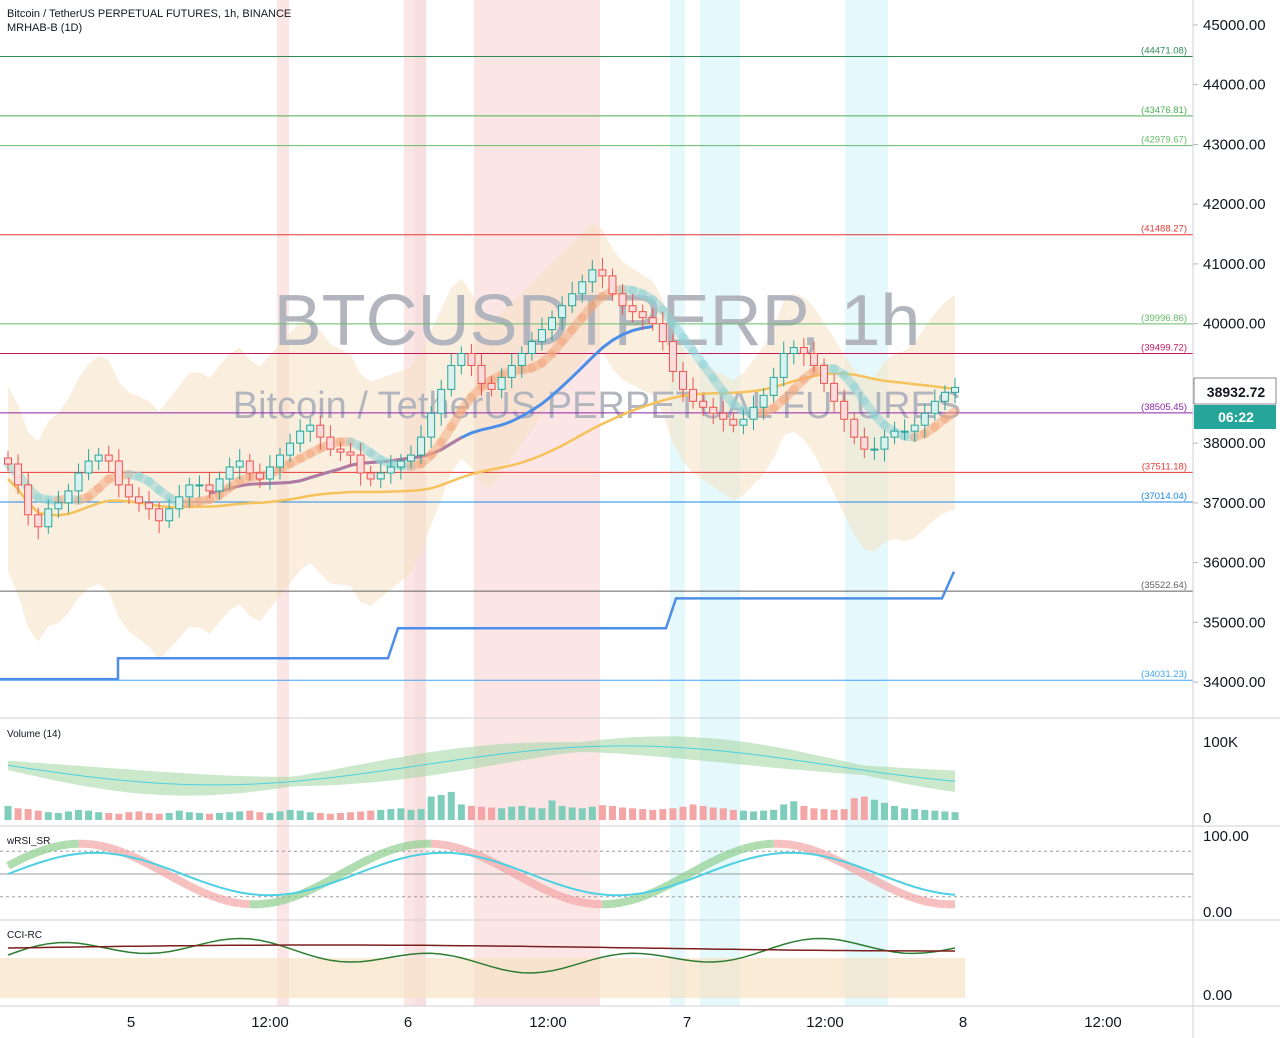 This screenshot has width=1280, height=1038. Describe the element at coordinates (28, 841) in the screenshot. I see `wrsi-pane-label: wRSI_SR` at that location.